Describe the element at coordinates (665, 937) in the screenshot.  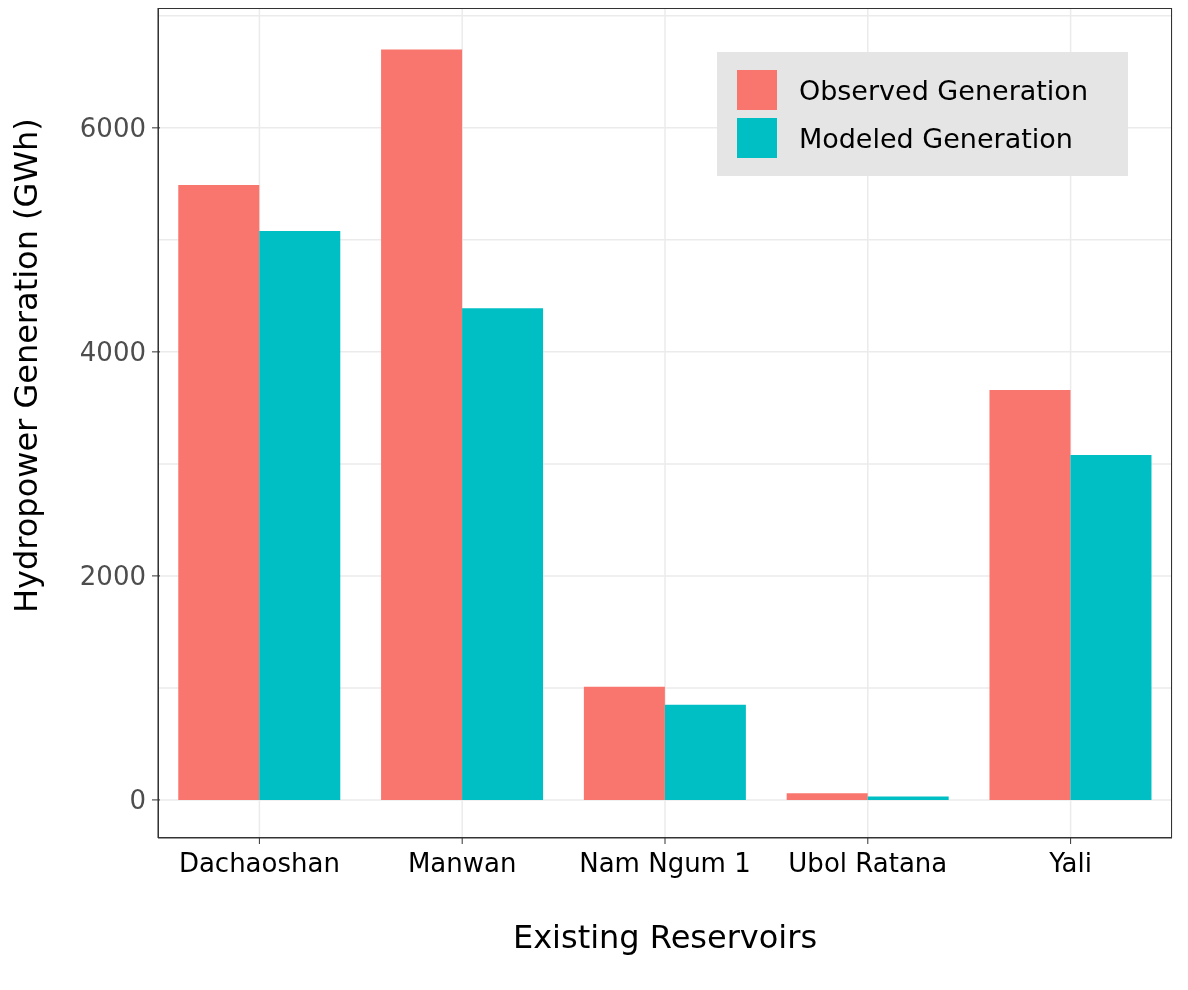
I see `x-axis-title: Existing Reservoirs` at that location.